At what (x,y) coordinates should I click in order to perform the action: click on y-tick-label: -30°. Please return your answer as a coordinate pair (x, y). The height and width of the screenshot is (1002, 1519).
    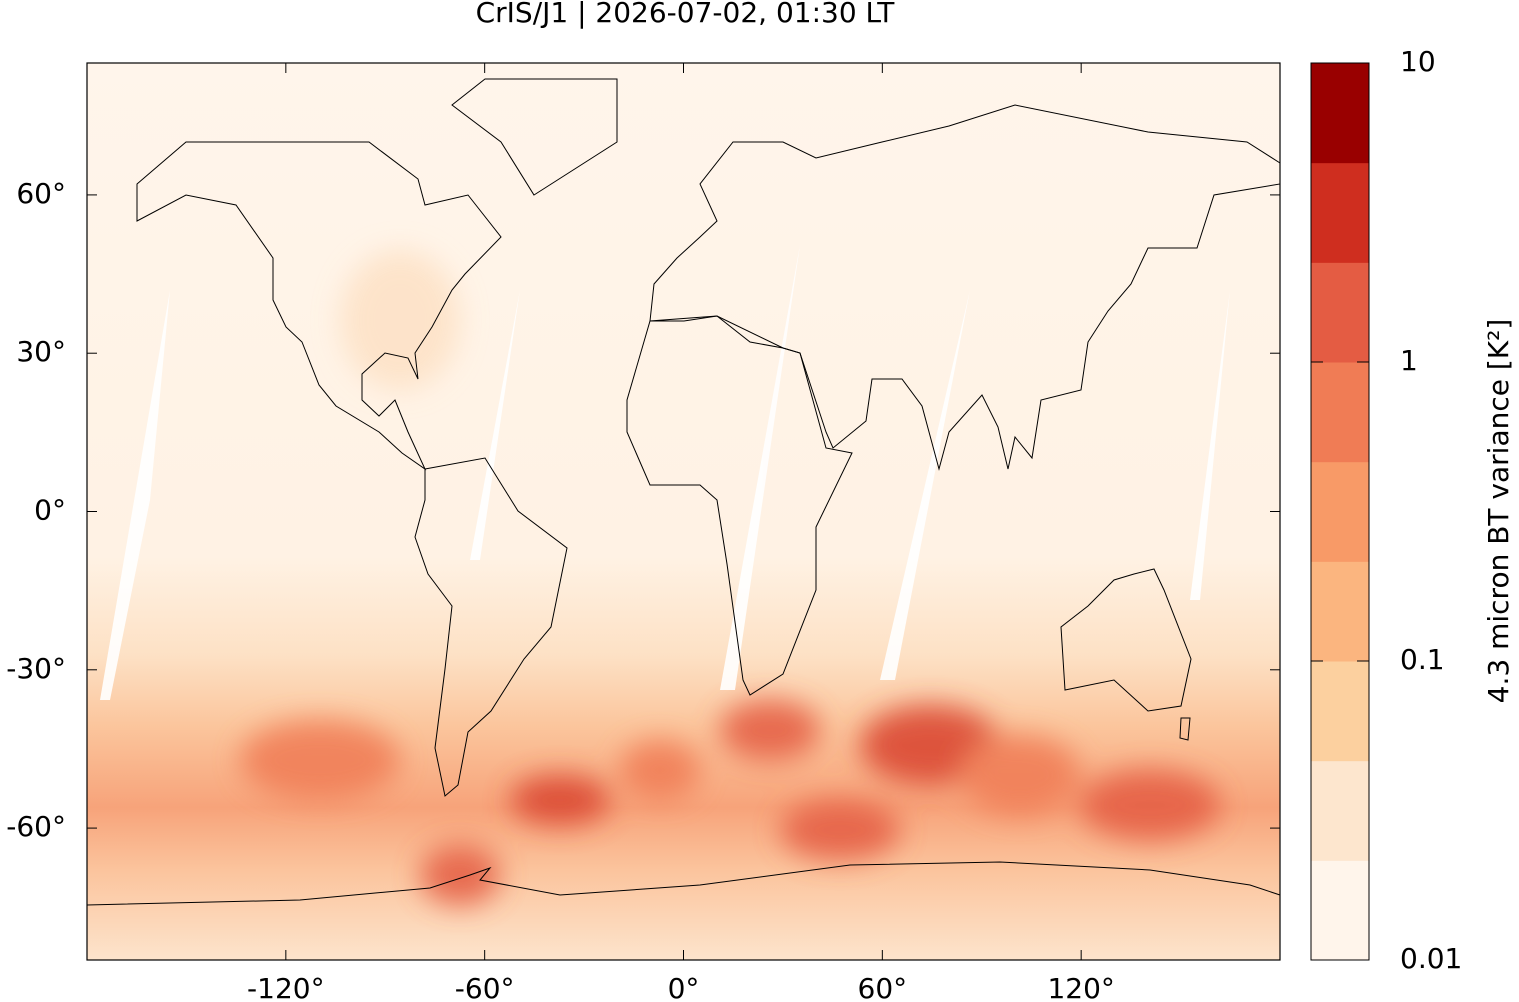
    Looking at the image, I should click on (36, 668).